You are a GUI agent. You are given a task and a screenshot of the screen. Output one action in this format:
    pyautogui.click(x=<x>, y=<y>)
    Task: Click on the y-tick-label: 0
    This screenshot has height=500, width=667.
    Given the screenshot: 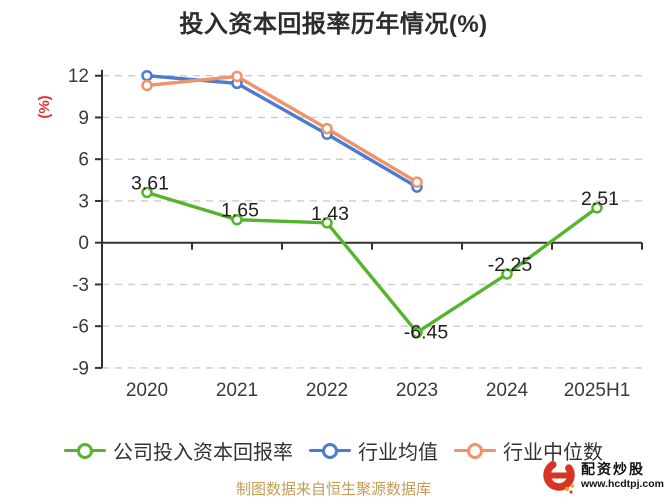 What is the action you would take?
    pyautogui.click(x=83, y=243)
    